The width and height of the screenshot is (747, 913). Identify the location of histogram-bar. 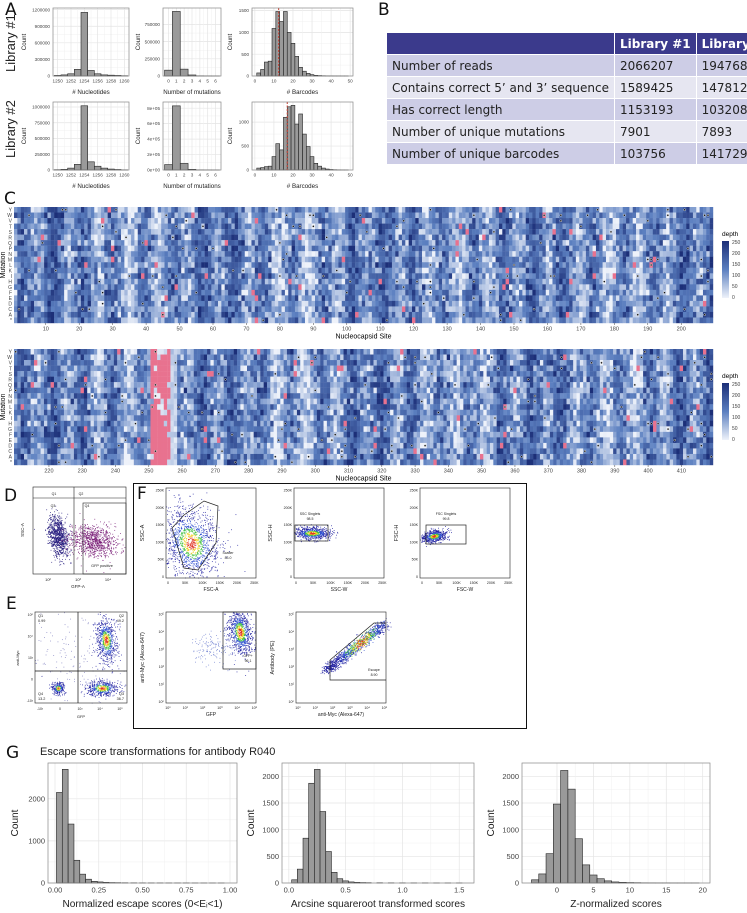
(262, 169).